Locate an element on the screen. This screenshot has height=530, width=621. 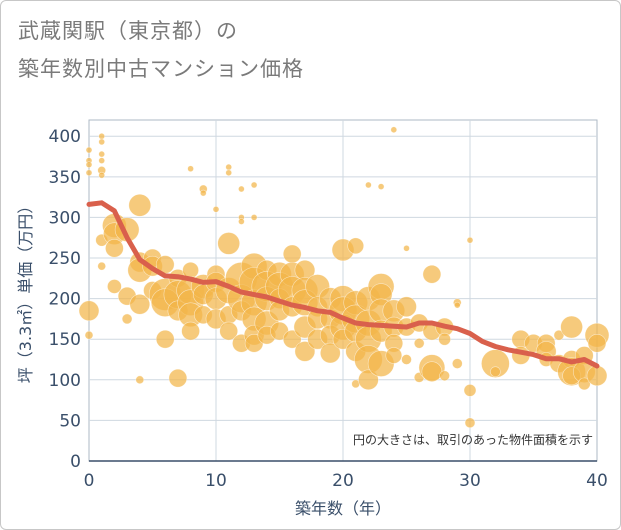
y-axis-title: 坪（3.3㎡）単価（万円） is located at coordinates (25, 290).